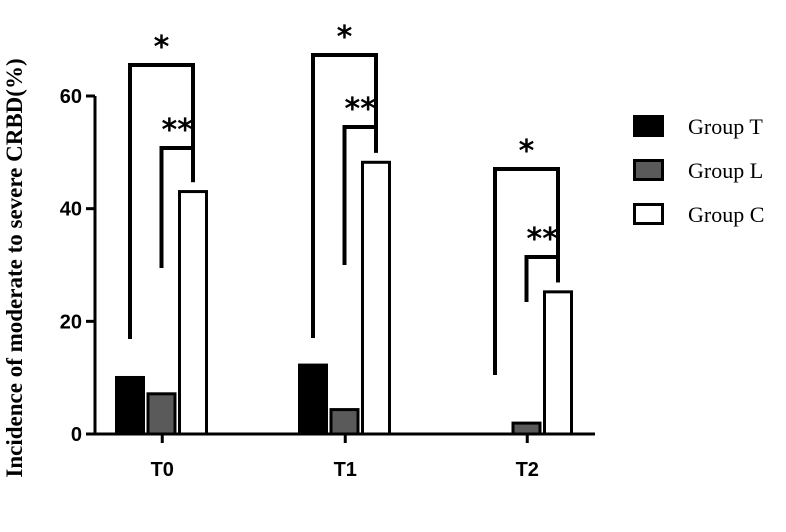 This screenshot has height=532, width=786. I want to click on bar-t0-group-c, so click(193, 313).